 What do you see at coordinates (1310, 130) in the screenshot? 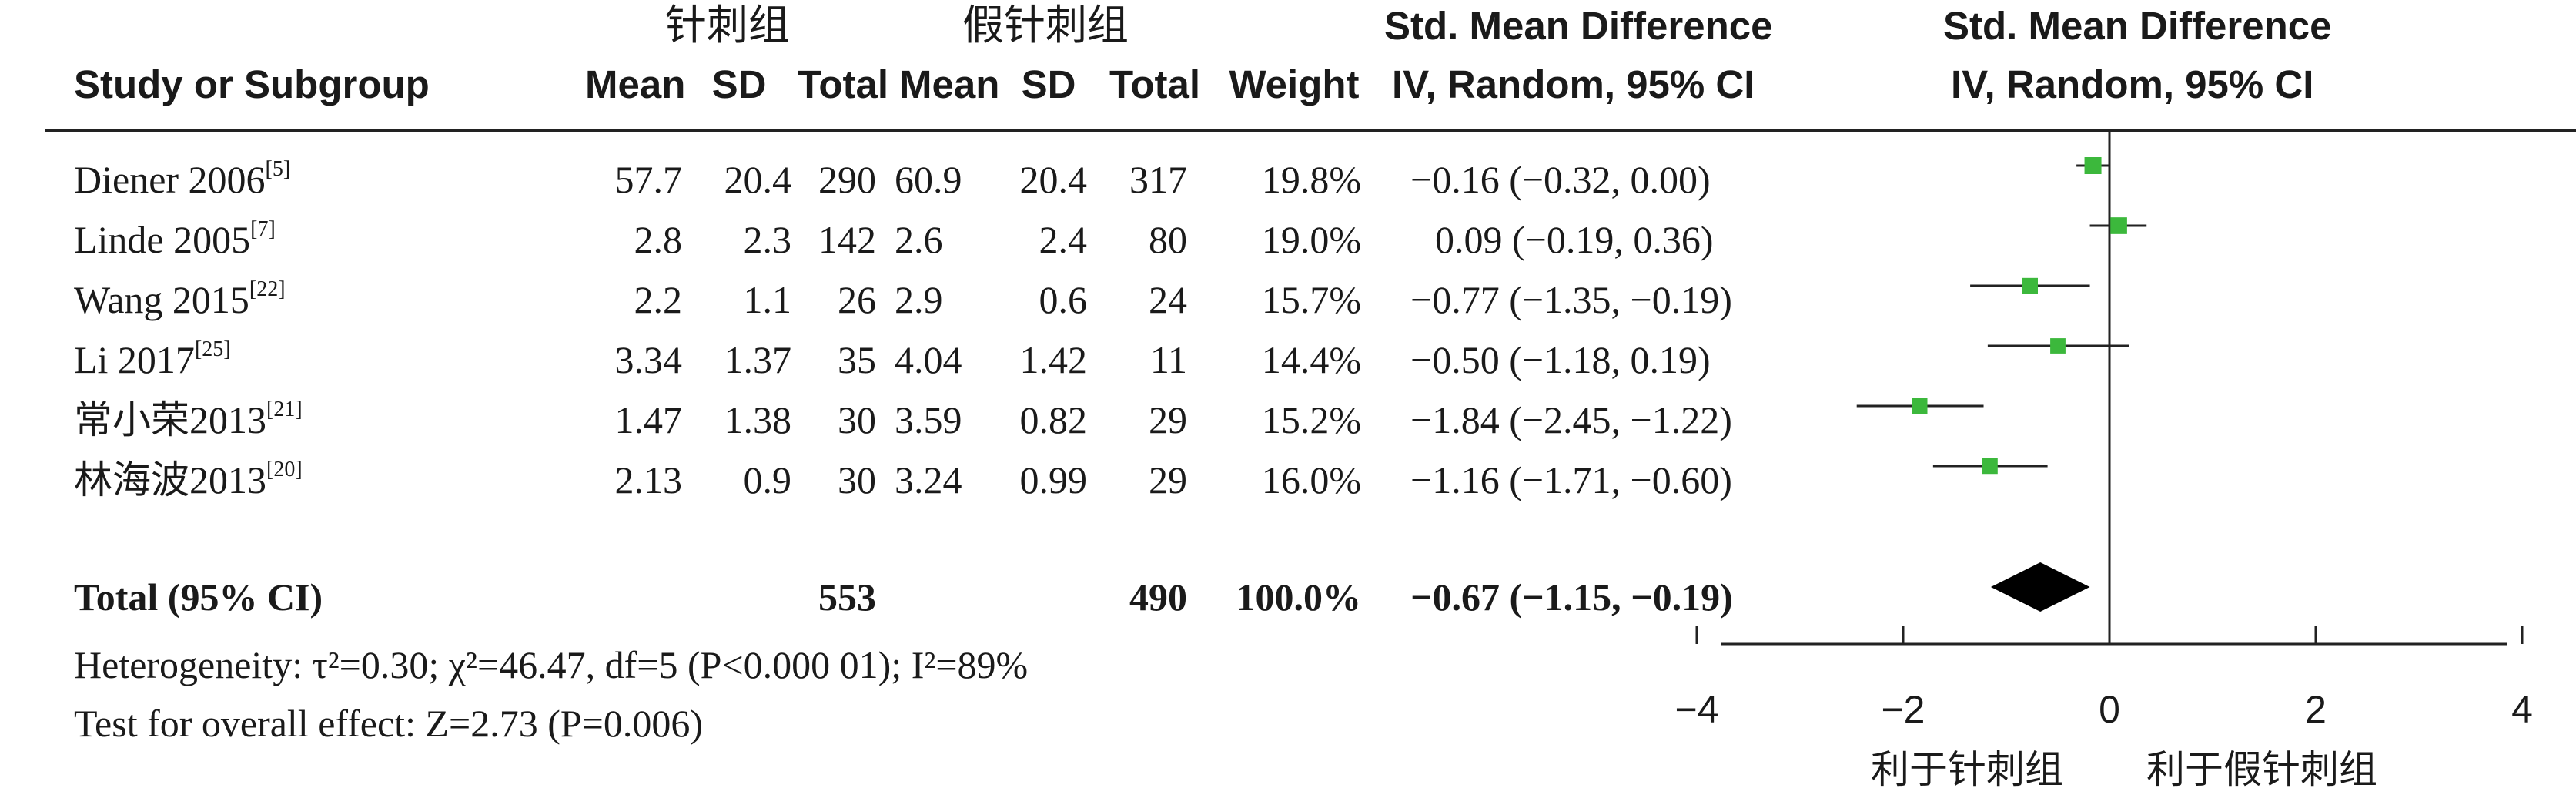
I see `header-rule` at bounding box center [1310, 130].